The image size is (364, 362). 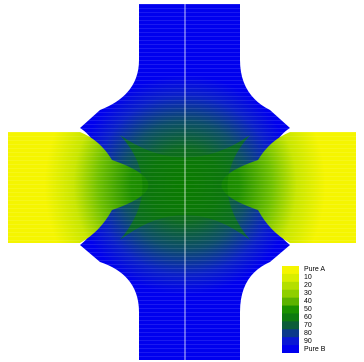 What do you see at coordinates (317, 310) in the screenshot?
I see `legend: Pure A 10 20 30 40 50 60 70 80 90 Pure B` at bounding box center [317, 310].